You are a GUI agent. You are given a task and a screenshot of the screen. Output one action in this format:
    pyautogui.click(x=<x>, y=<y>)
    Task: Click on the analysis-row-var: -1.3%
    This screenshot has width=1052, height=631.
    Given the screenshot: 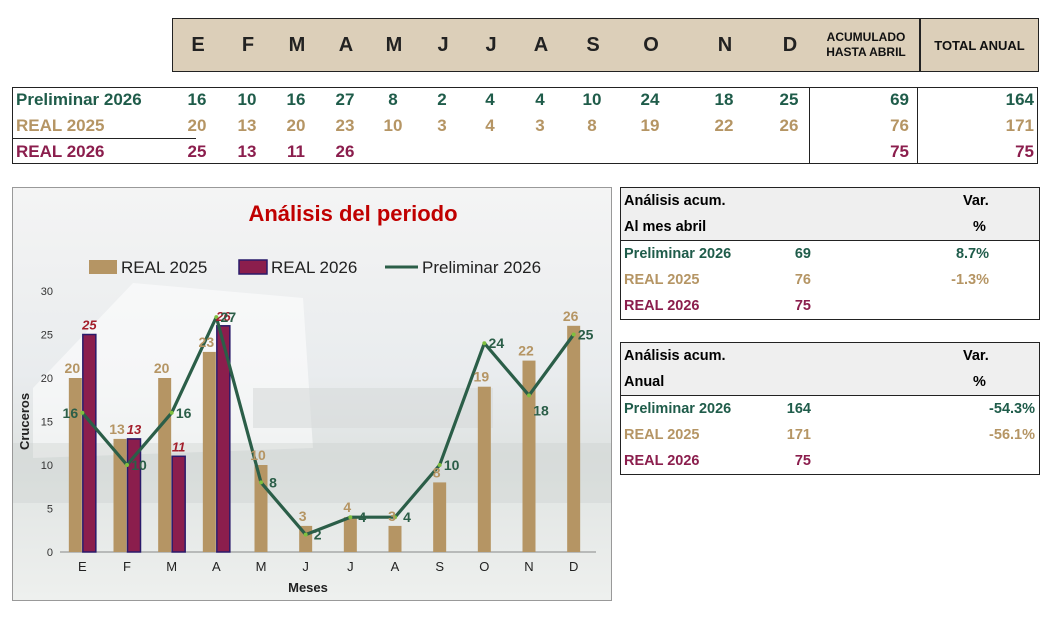 What is the action you would take?
    pyautogui.click(x=970, y=280)
    